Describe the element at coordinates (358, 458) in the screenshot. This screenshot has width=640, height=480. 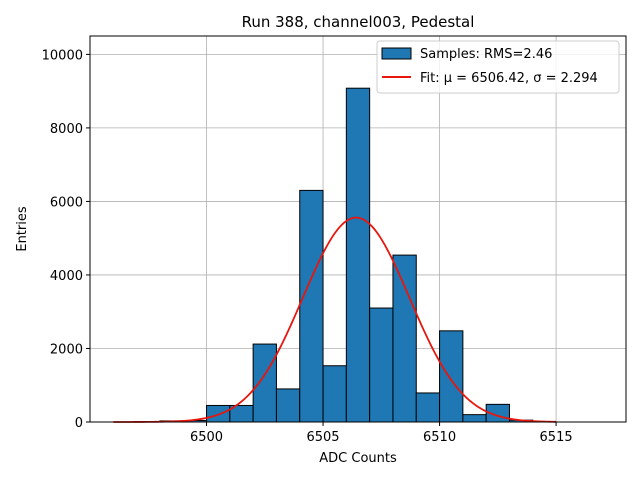
I see `x-axis-label: ADC Counts` at that location.